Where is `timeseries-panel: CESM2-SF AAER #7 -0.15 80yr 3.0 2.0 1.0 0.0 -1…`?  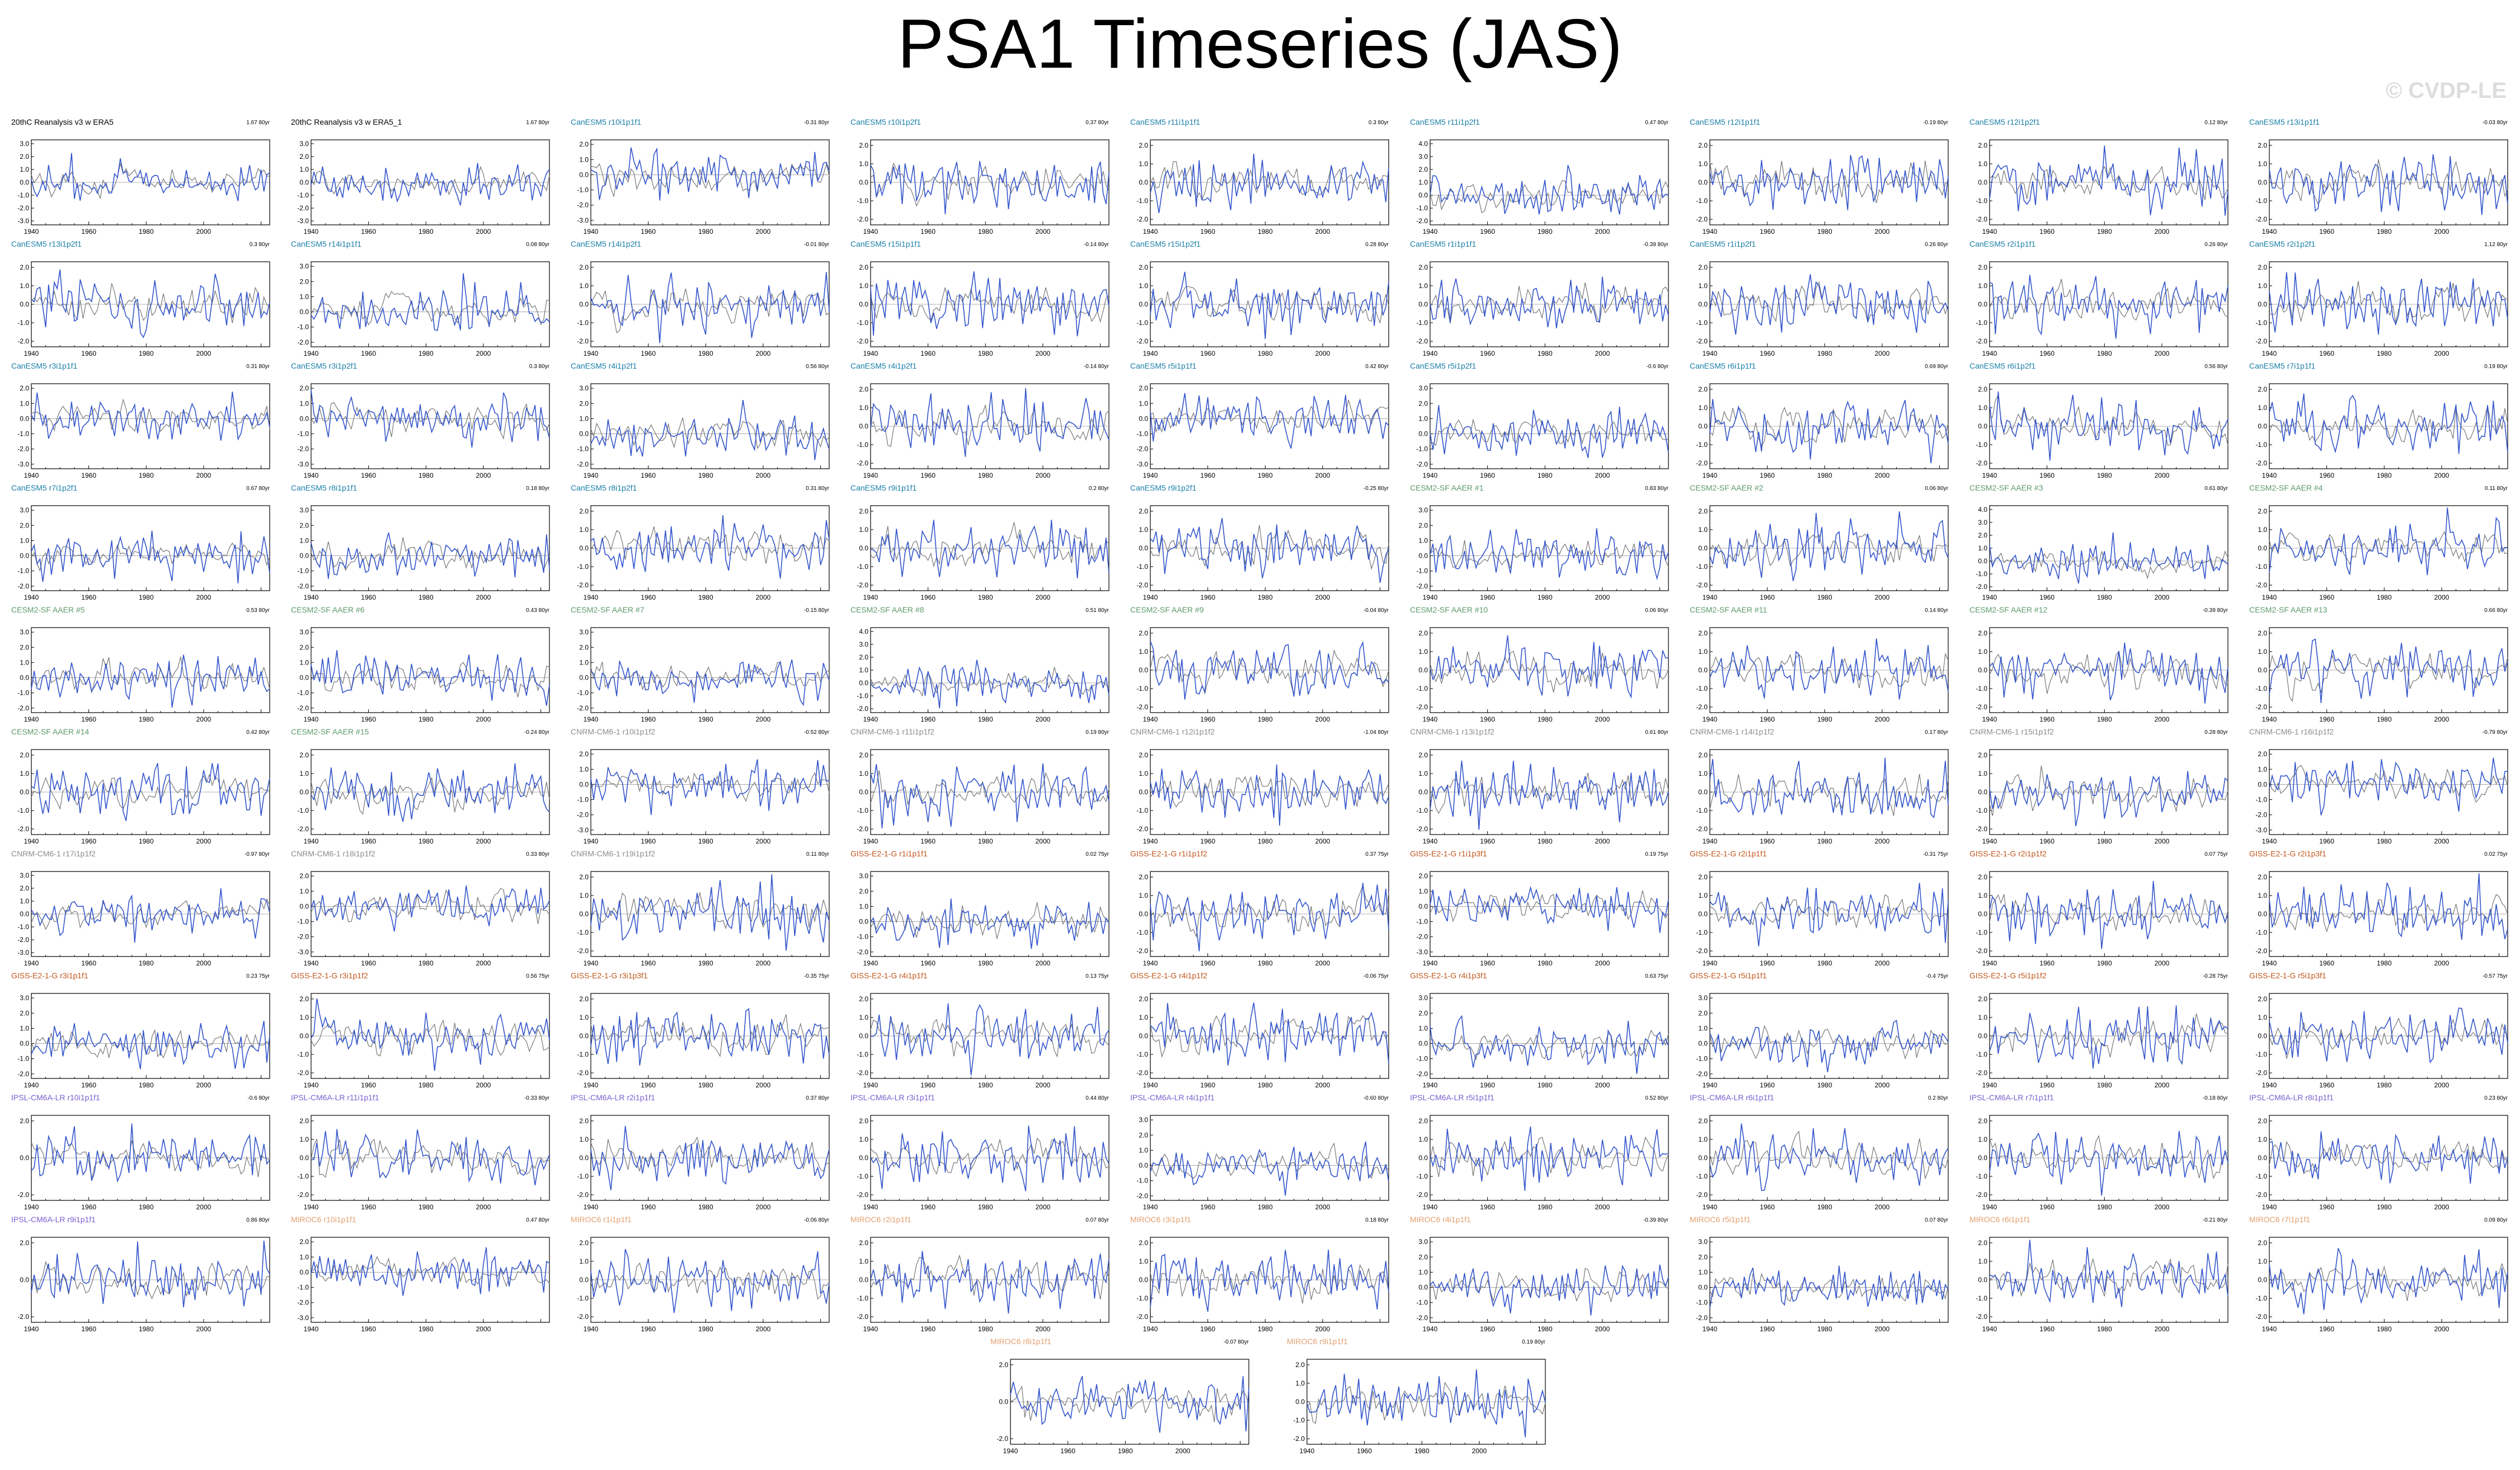 timeseries-panel: CESM2-SF AAER #7 -0.15 80yr 3.0 2.0 1.0 0.0 -1… is located at coordinates (699, 664).